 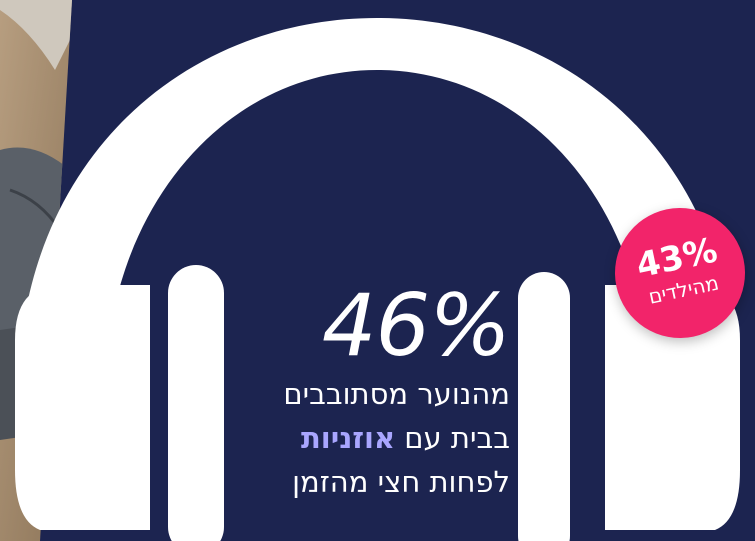 I want to click on headphones-word: אוזניות, so click(x=348, y=438).